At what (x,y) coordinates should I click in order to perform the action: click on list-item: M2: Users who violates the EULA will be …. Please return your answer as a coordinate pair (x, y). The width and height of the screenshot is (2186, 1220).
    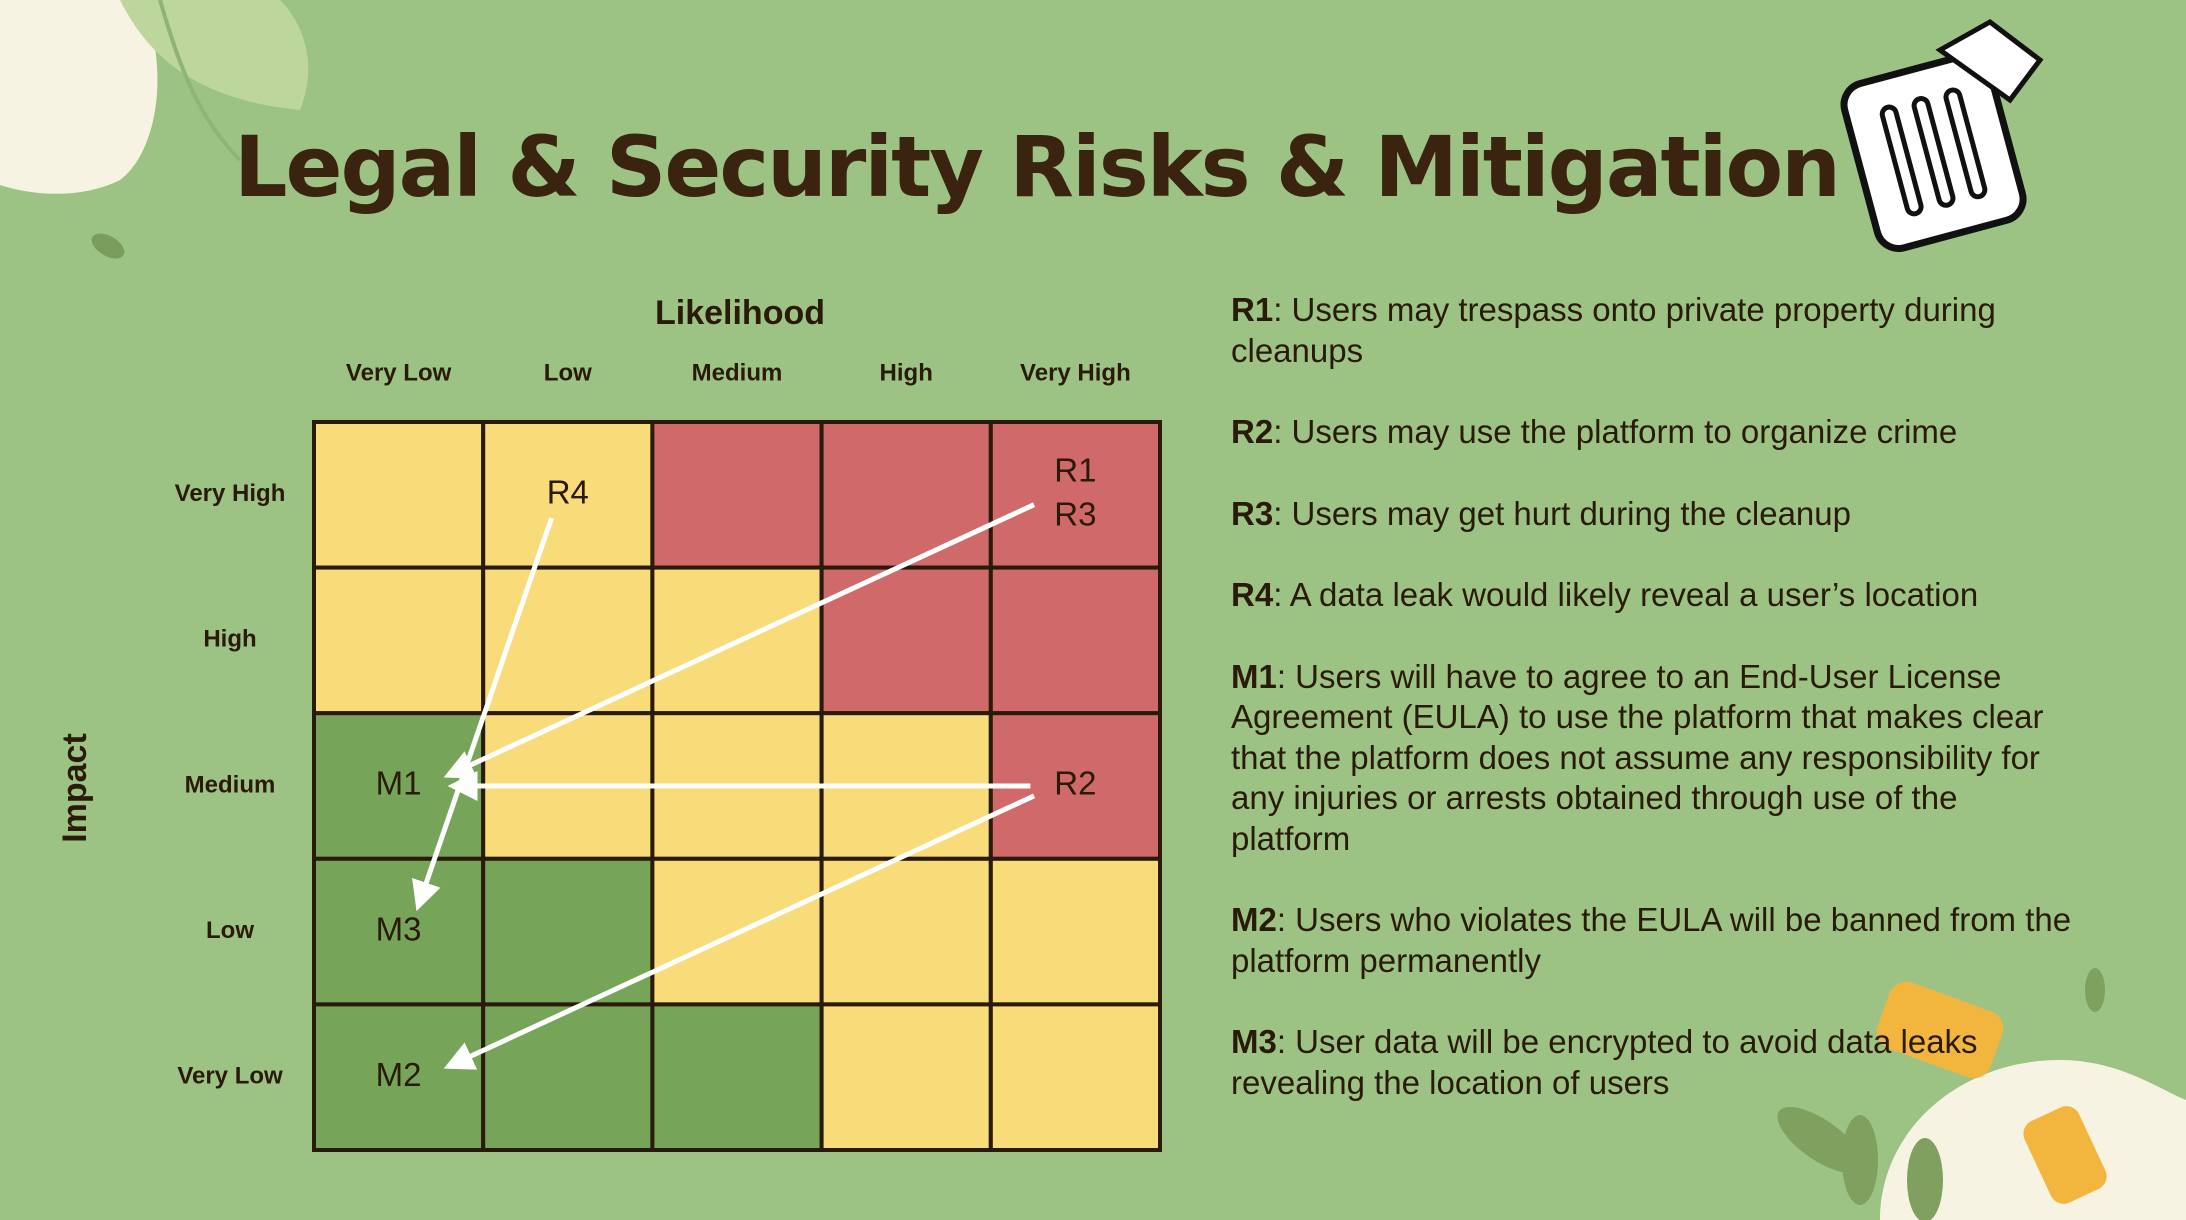
    Looking at the image, I should click on (1656, 940).